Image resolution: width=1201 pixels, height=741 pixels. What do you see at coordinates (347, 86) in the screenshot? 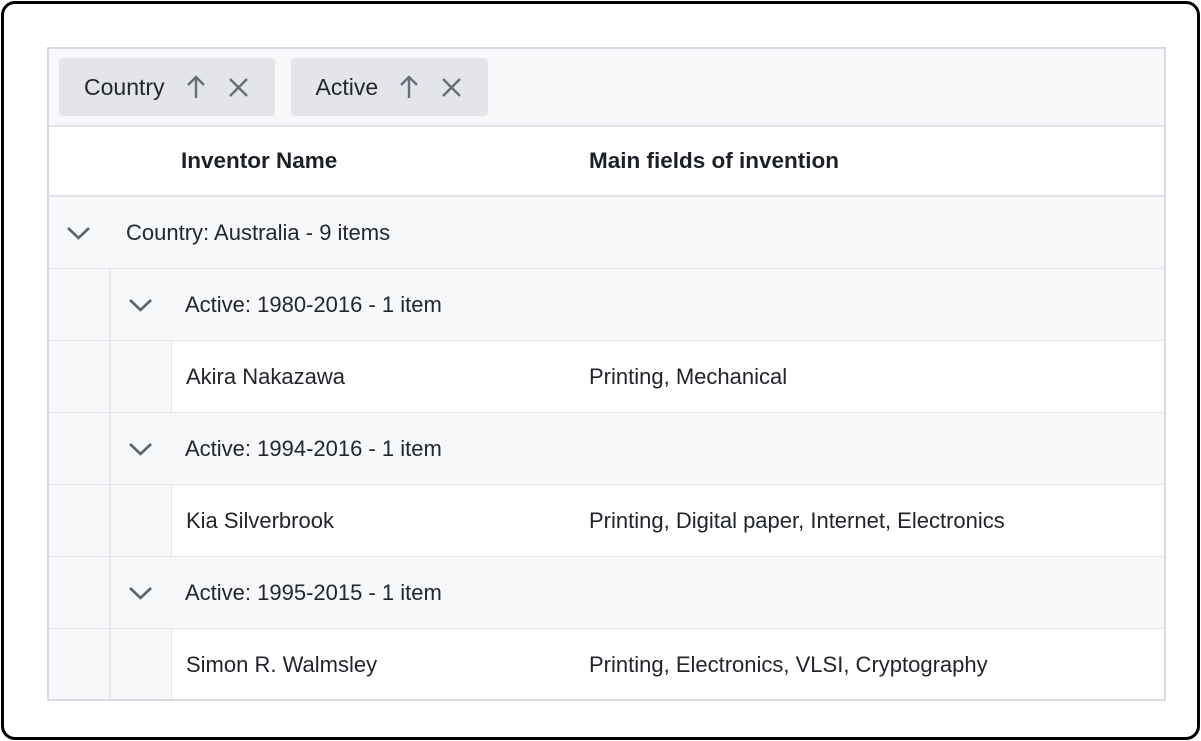
I see `chip-label: Active` at bounding box center [347, 86].